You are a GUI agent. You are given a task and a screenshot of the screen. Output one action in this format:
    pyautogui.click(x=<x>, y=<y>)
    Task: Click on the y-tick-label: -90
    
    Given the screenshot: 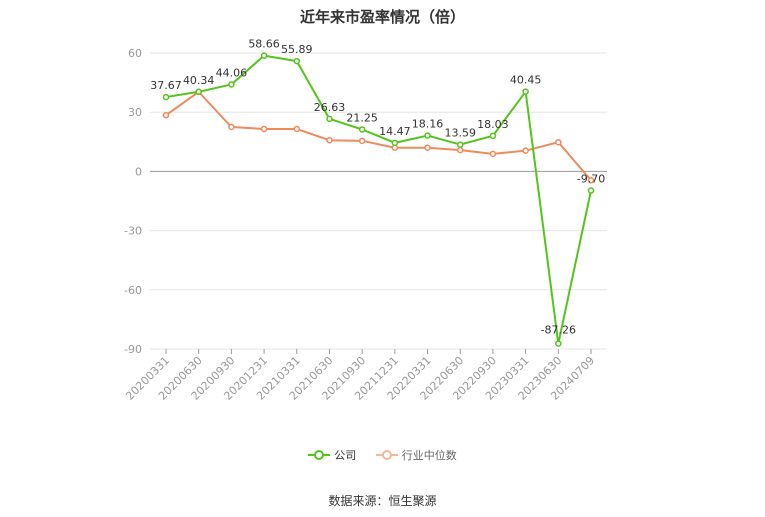 What is the action you would take?
    pyautogui.click(x=133, y=349)
    